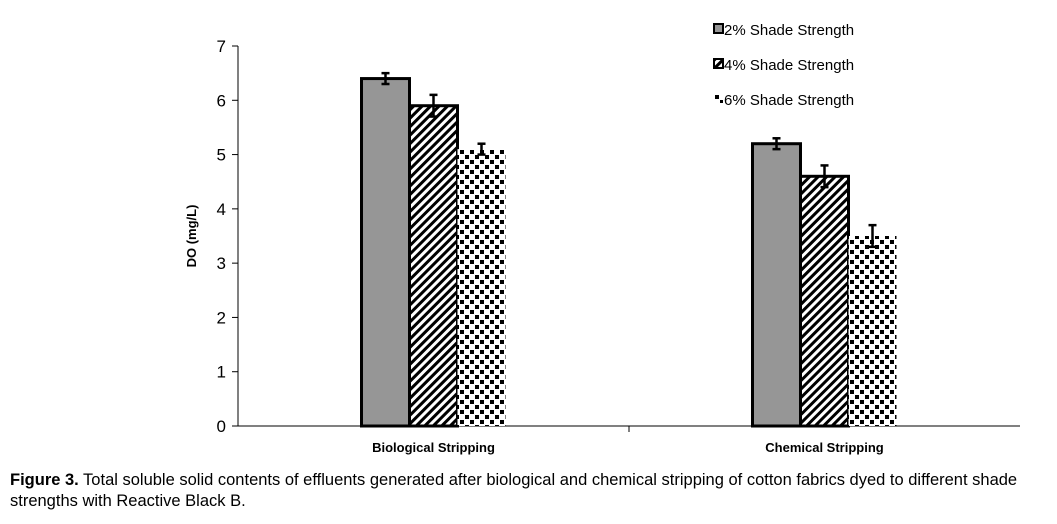  I want to click on legend-label: 4% Shade Strength, so click(789, 65).